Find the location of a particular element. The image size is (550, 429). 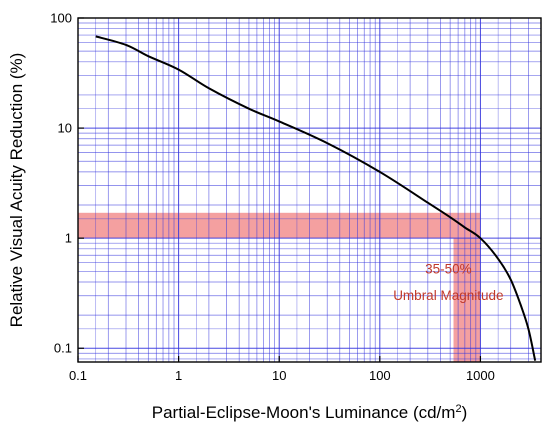

x-axis-title: Partial-Eclipse-Moon's Luminance (cd/m2) is located at coordinates (310, 412).